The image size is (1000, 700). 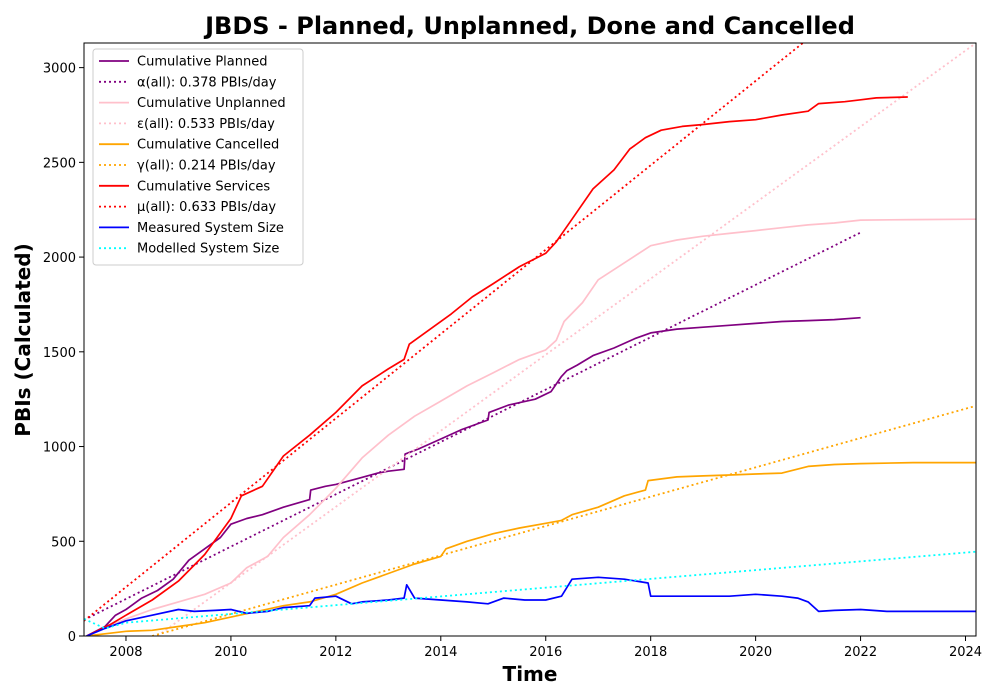 I want to click on legend-box, so click(x=198, y=157).